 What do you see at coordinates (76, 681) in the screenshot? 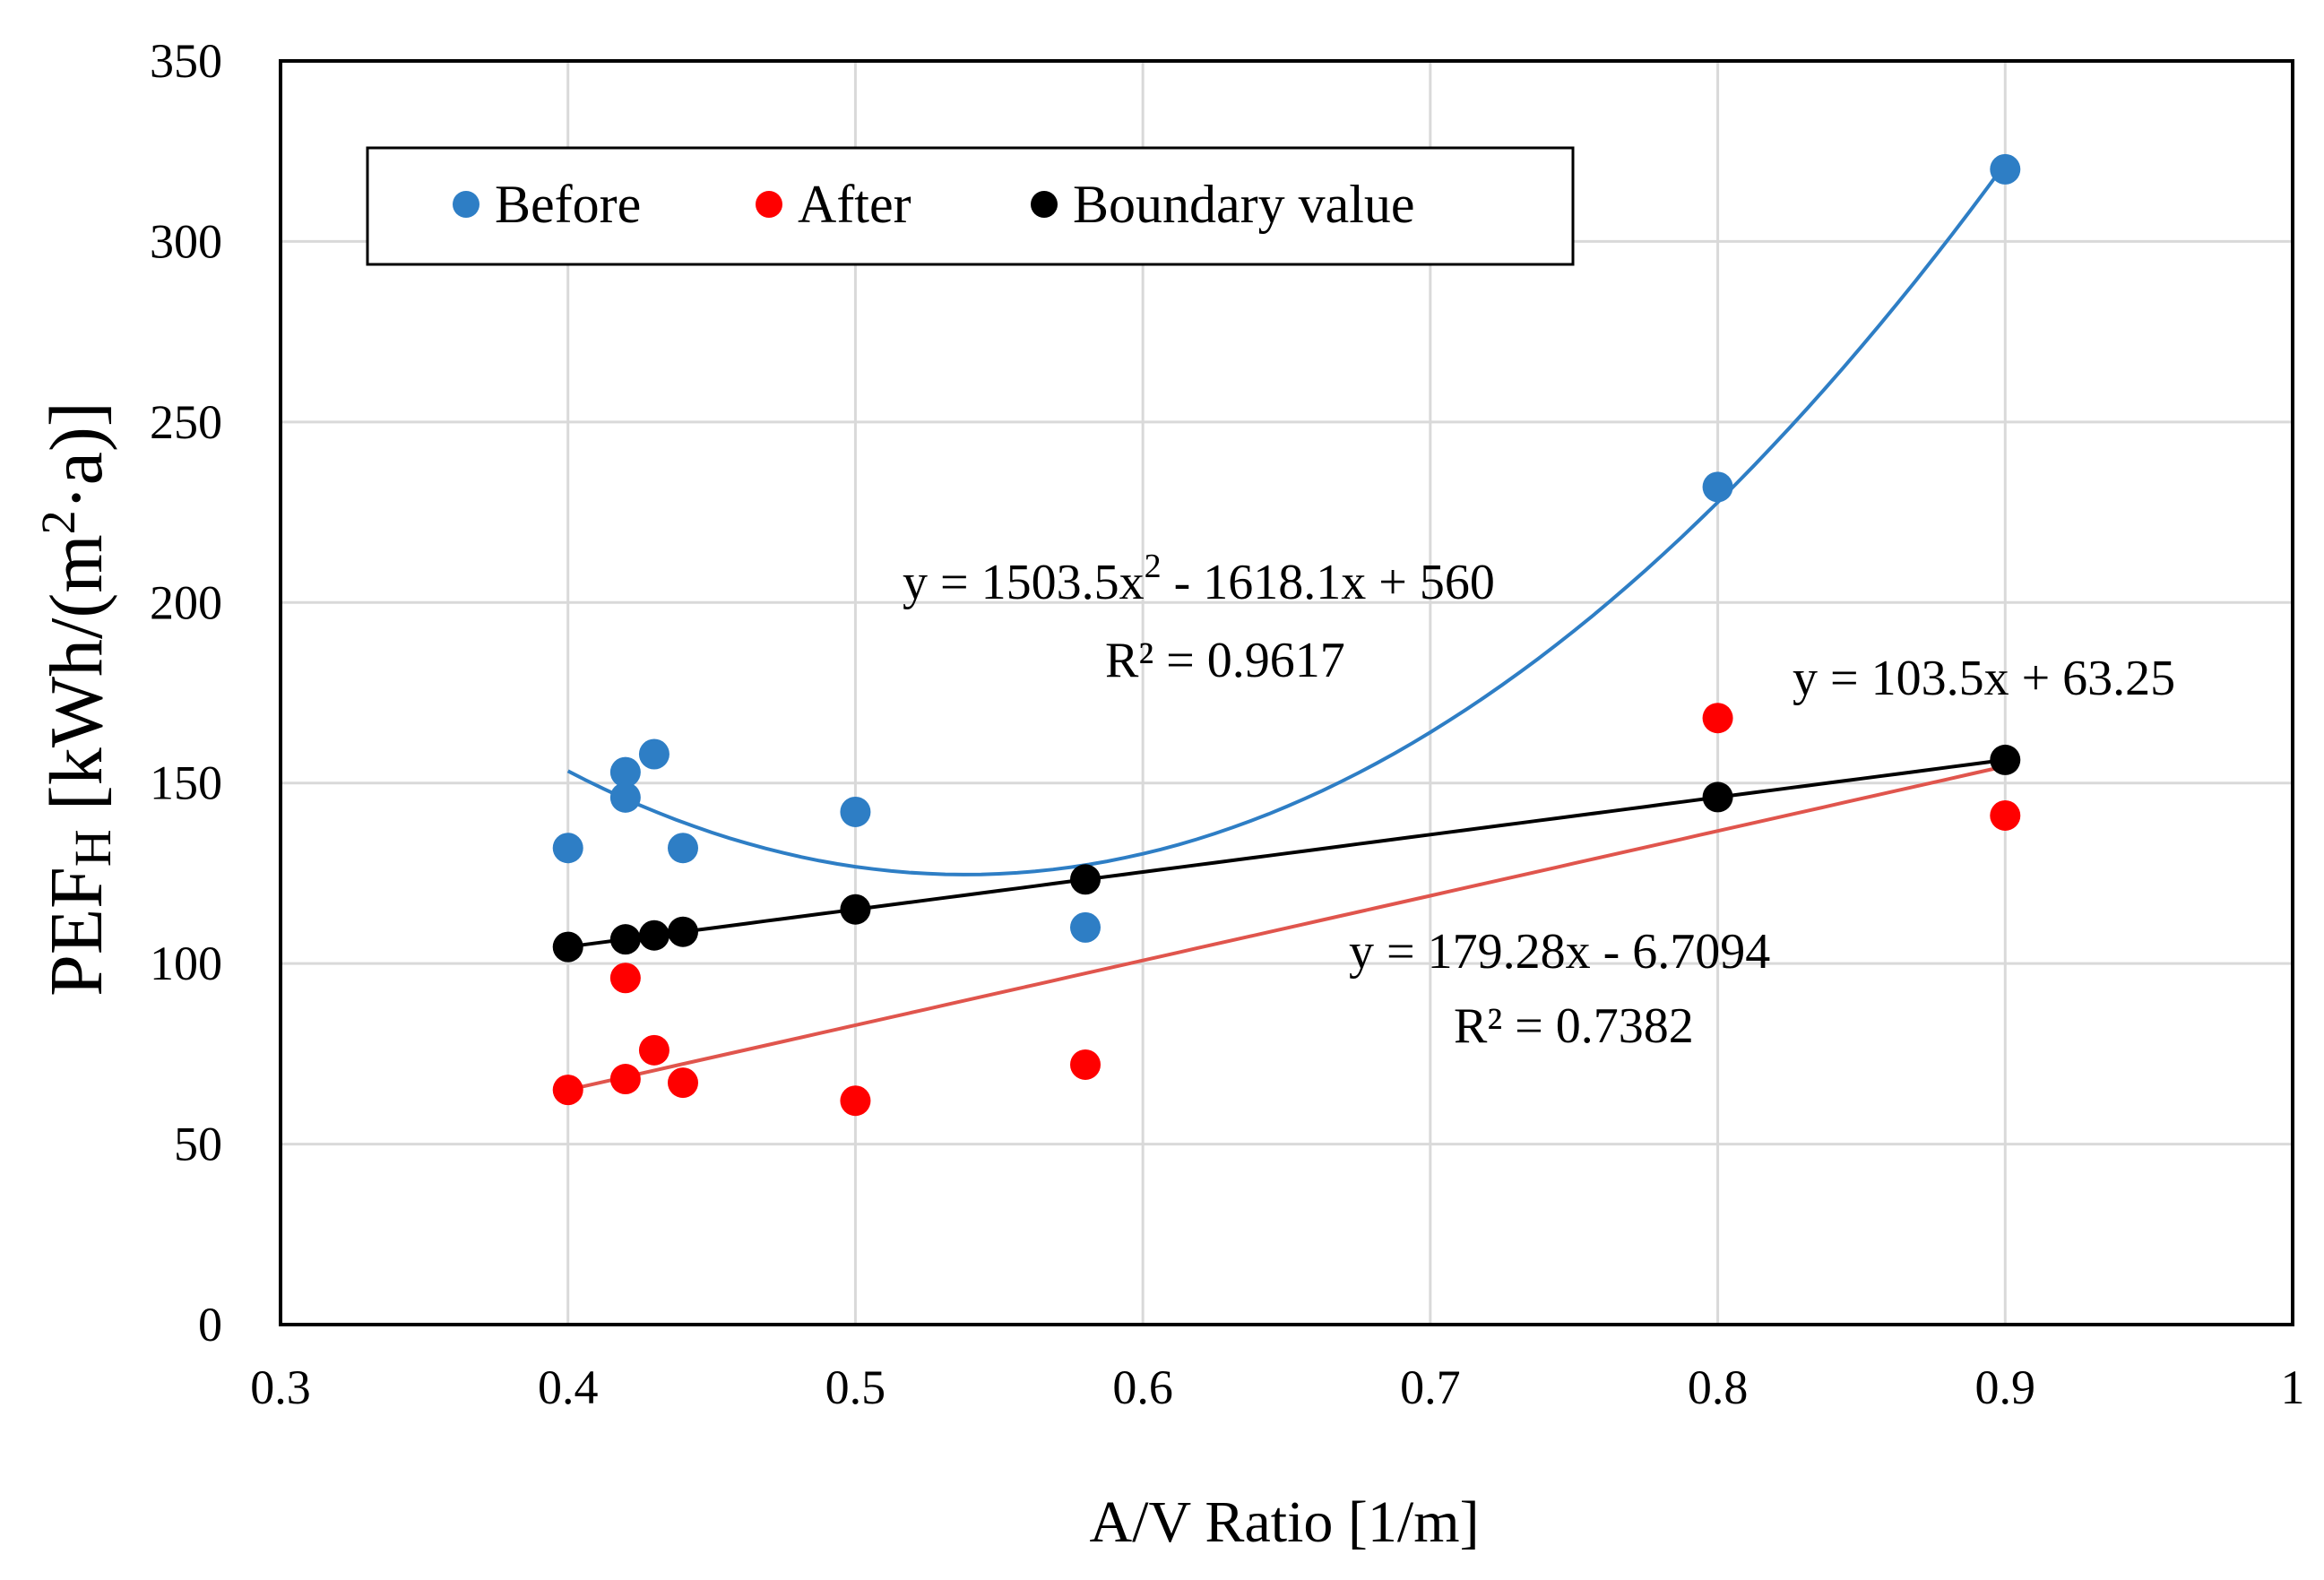
I see `y-axis-title-unit: [kWh/(m` at bounding box center [76, 681].